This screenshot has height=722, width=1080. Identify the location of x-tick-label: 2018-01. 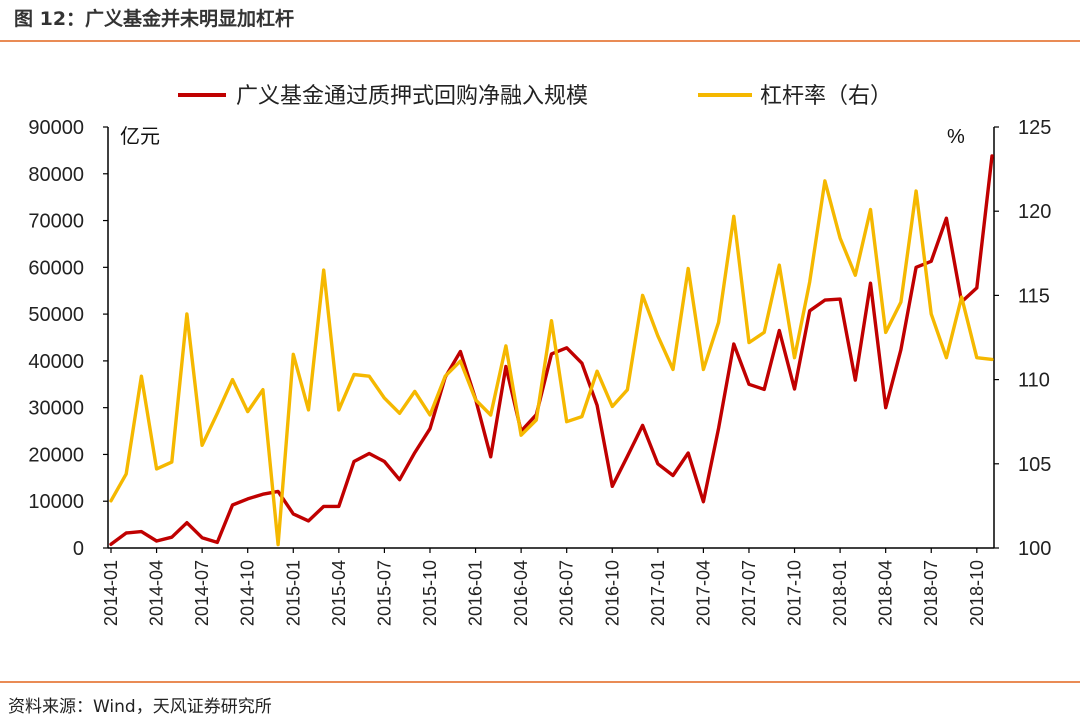
(840, 593).